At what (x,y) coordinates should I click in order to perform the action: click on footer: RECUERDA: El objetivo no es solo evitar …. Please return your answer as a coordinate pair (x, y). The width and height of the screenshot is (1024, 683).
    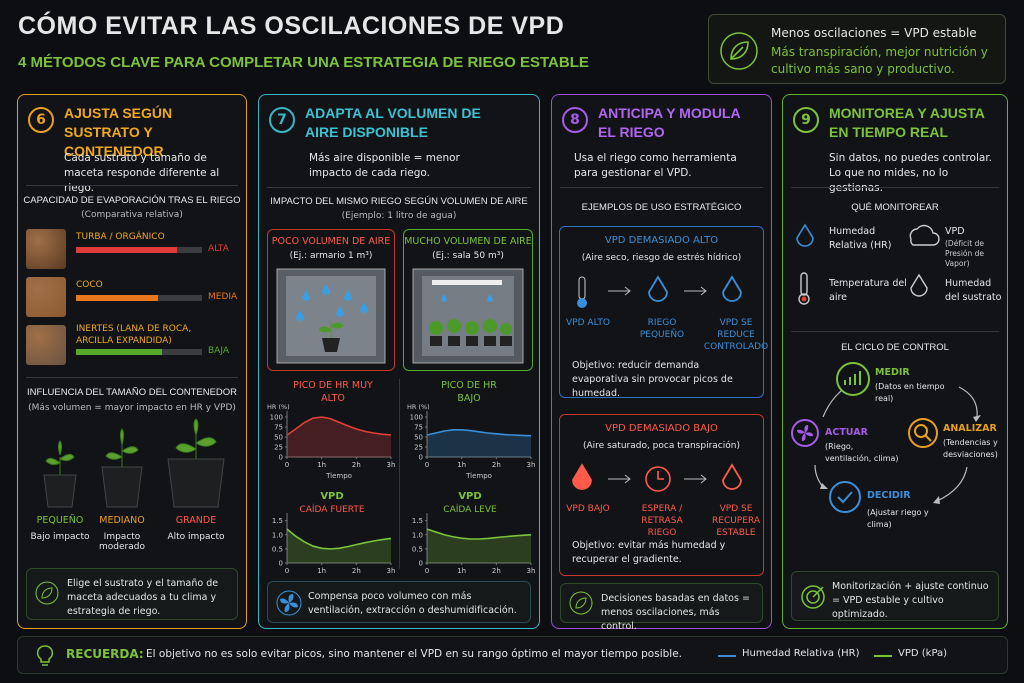
    Looking at the image, I should click on (512, 655).